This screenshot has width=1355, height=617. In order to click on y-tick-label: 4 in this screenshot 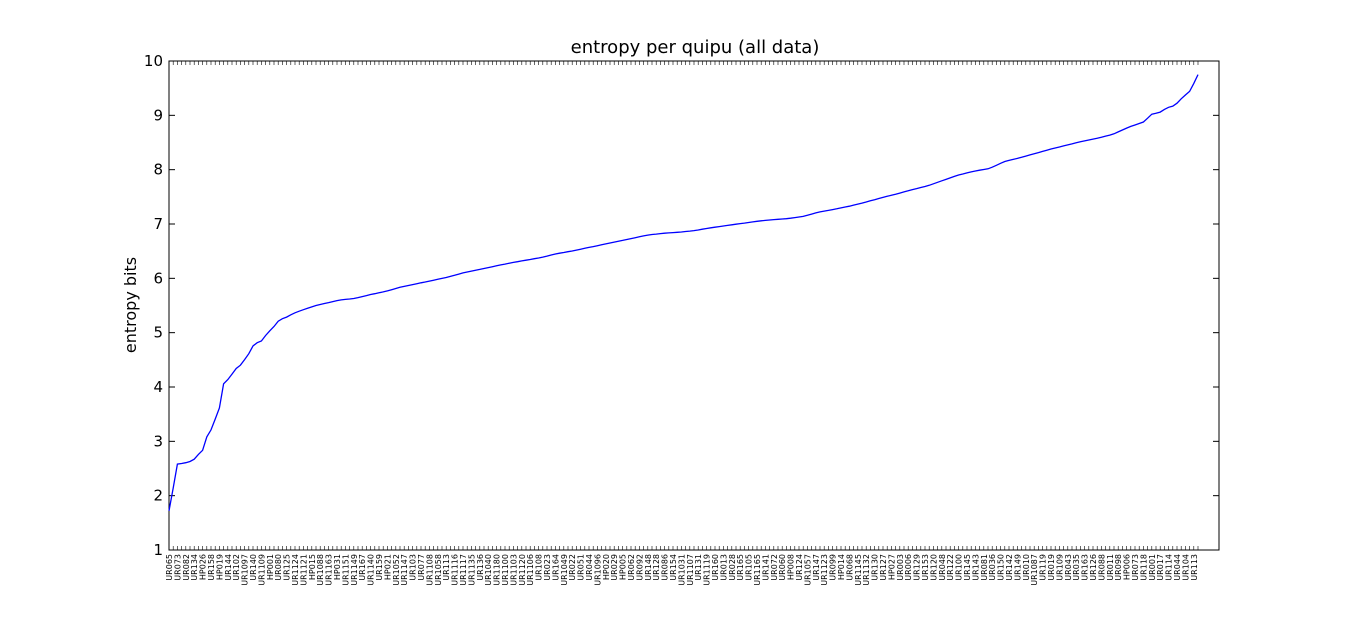, I will do `click(158, 387)`.